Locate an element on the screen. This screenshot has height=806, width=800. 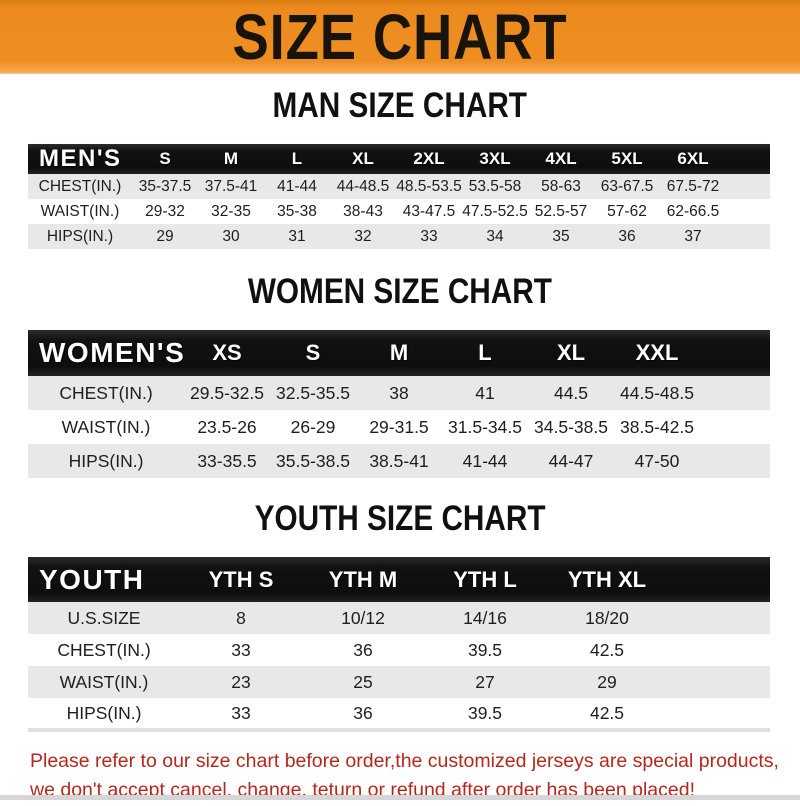
size-cell: 31 is located at coordinates (297, 236).